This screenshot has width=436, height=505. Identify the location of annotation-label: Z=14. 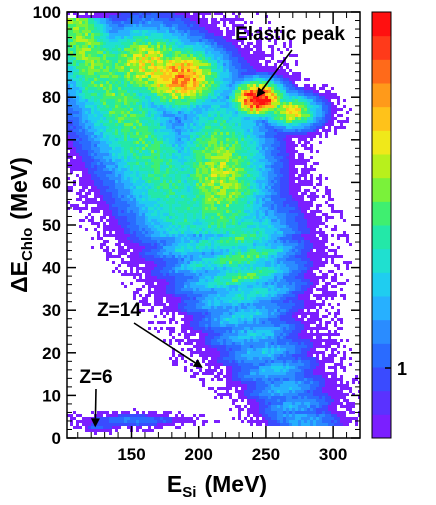
(119, 310).